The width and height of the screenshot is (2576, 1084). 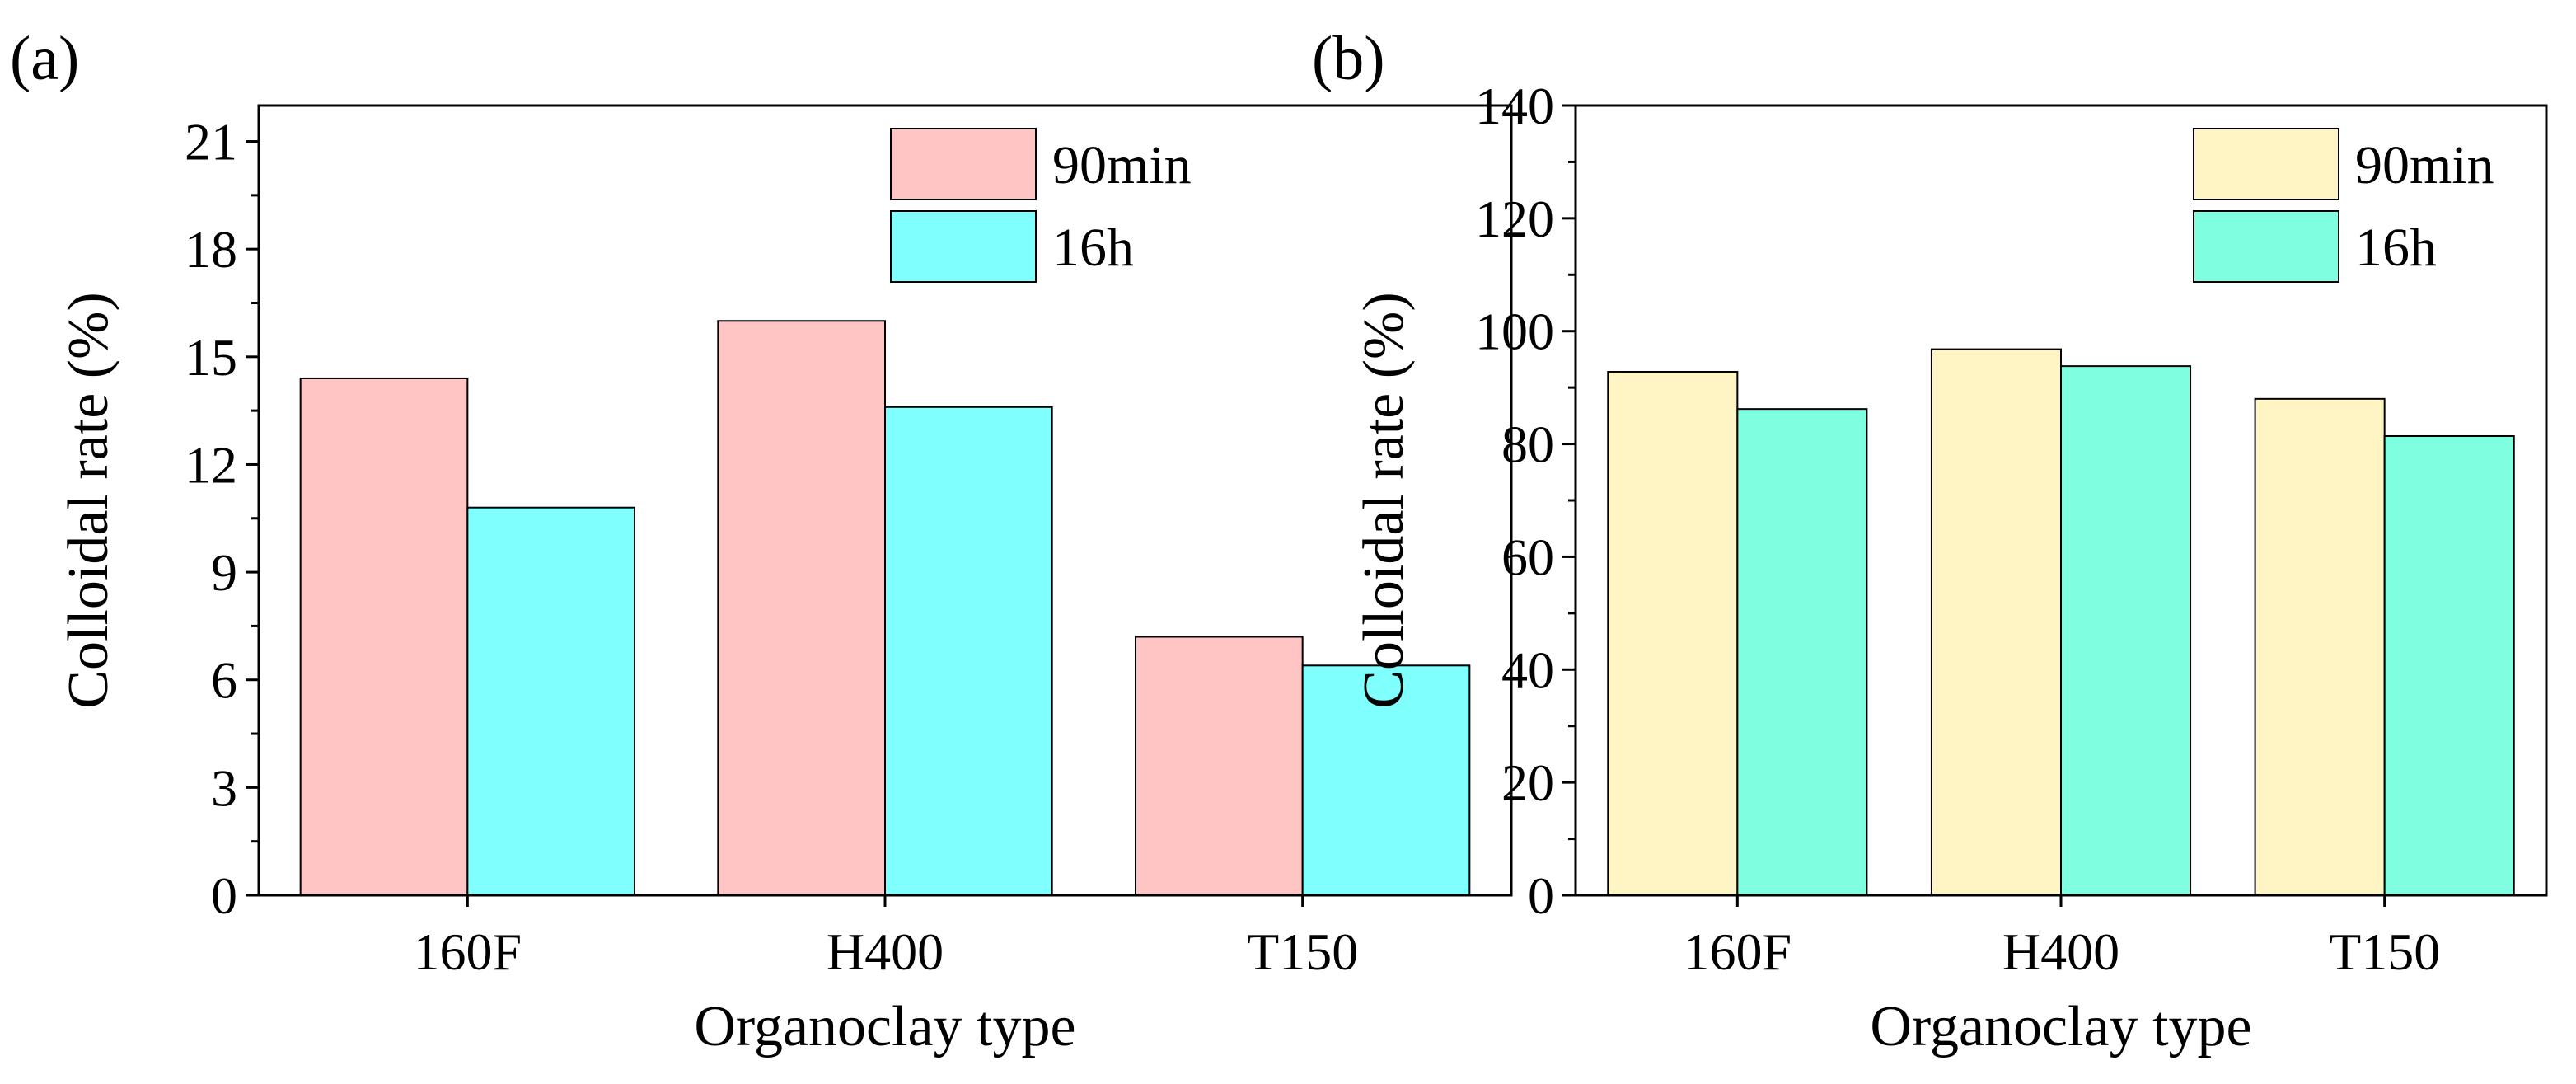 I want to click on y-tick-label: 3, so click(x=224, y=787).